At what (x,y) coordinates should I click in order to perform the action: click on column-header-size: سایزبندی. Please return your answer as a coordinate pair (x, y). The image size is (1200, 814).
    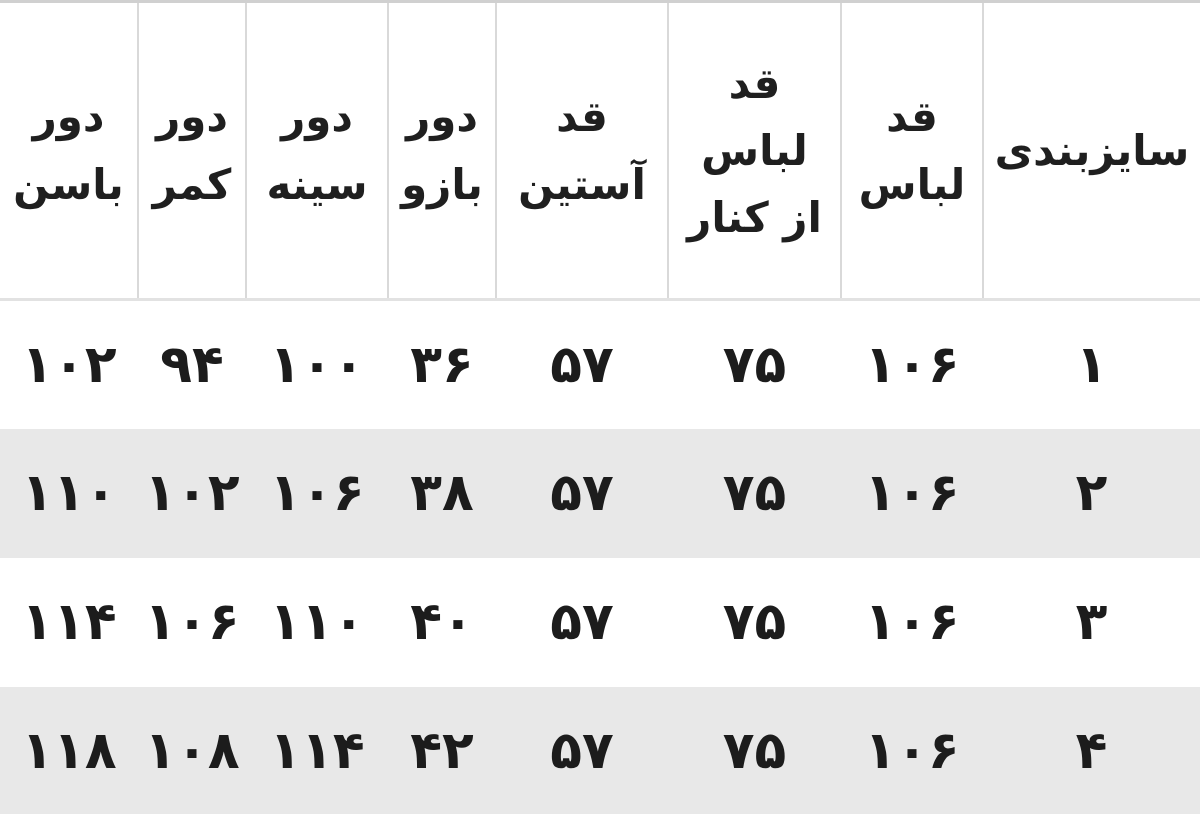
    Looking at the image, I should click on (1091, 151).